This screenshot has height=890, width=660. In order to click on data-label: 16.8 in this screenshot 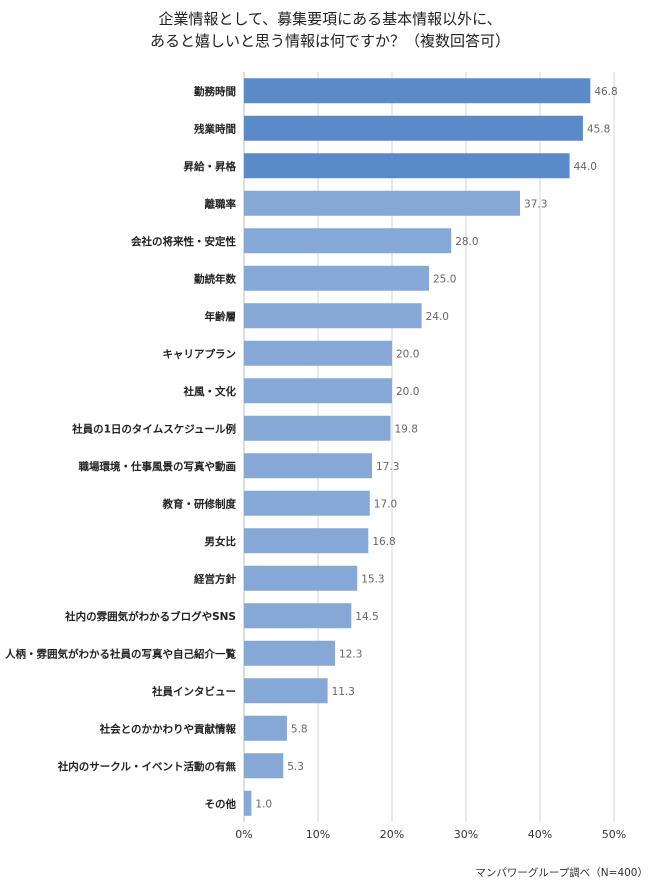, I will do `click(383, 542)`.